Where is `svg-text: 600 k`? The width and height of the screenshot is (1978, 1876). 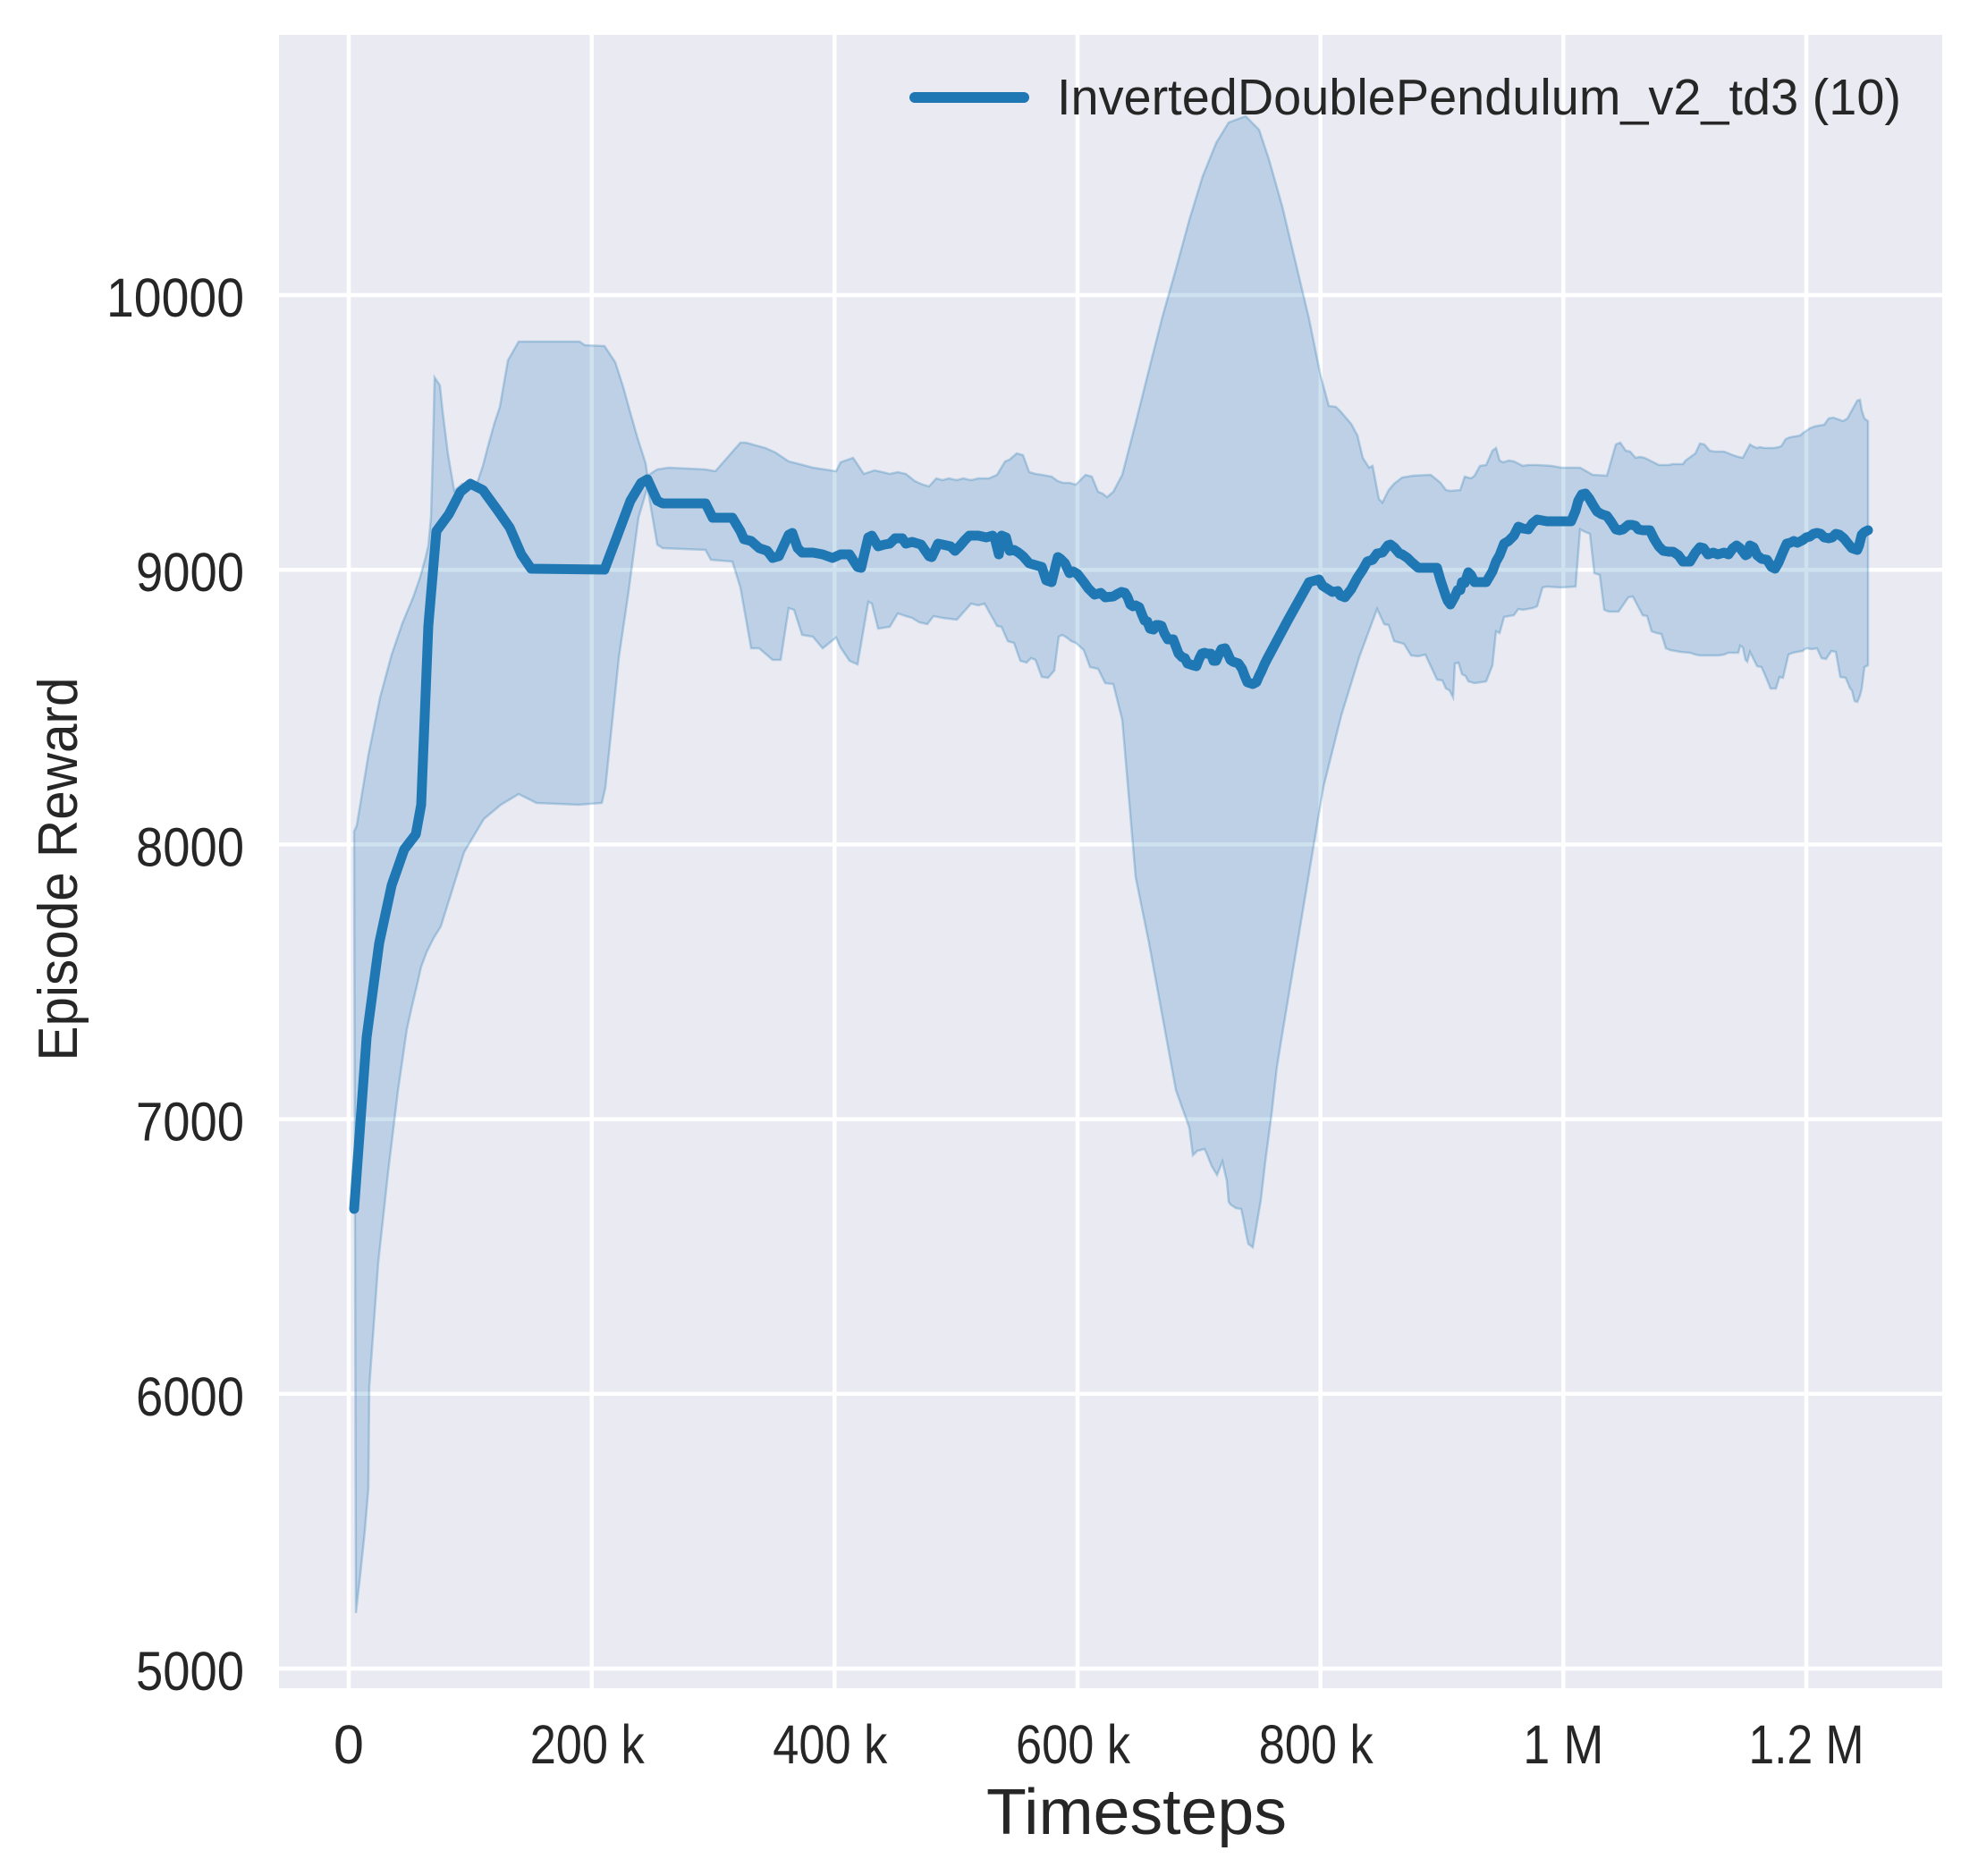 svg-text: 600 k is located at coordinates (1073, 1744).